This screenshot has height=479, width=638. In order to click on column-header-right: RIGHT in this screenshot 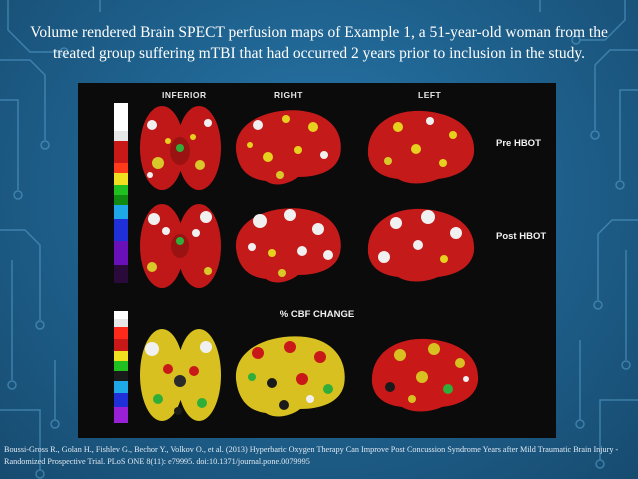, I will do `click(288, 95)`.